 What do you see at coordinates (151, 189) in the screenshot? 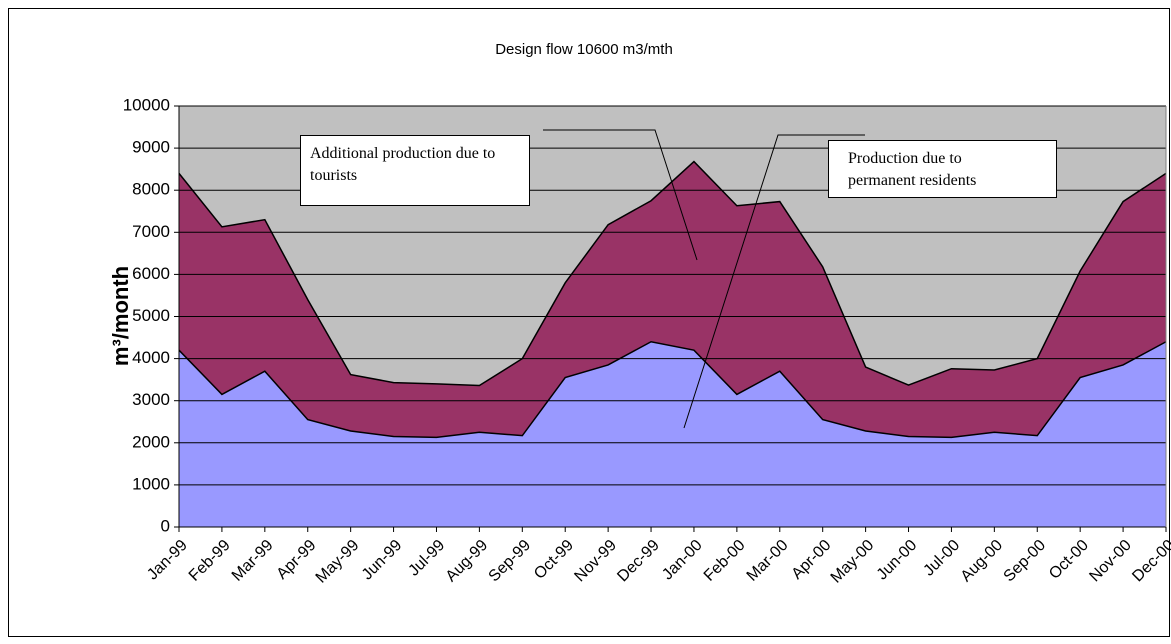
I see `y-tick-label: 8000` at bounding box center [151, 189].